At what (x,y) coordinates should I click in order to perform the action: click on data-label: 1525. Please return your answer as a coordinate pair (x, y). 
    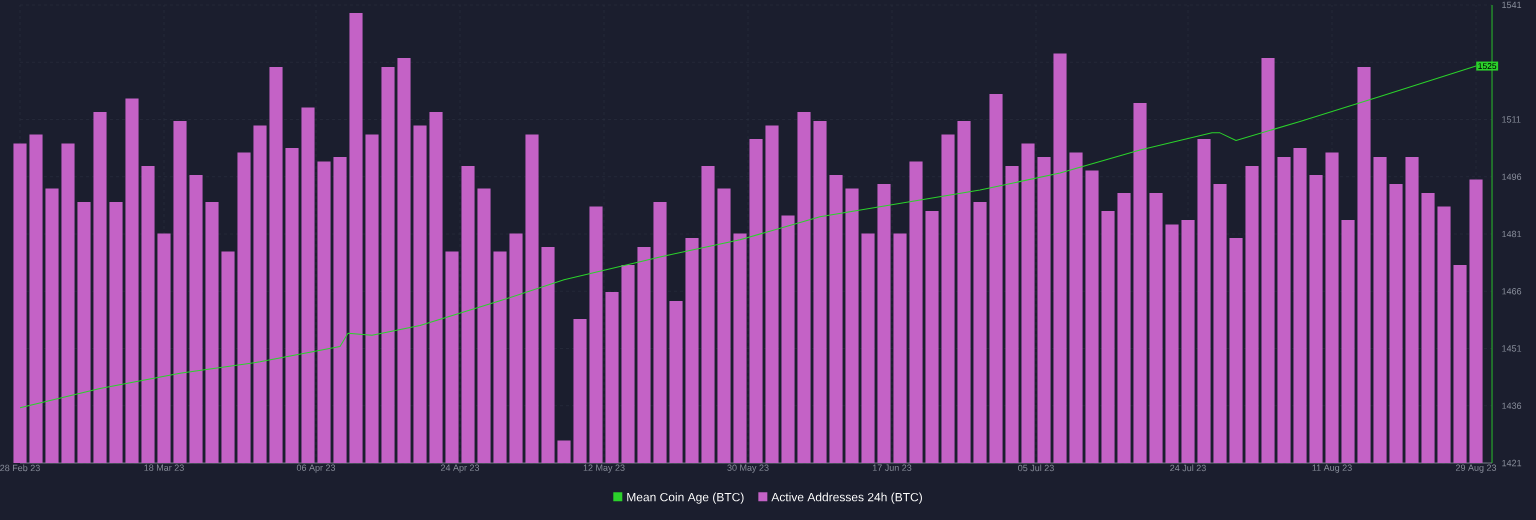
    Looking at the image, I should click on (1487, 66).